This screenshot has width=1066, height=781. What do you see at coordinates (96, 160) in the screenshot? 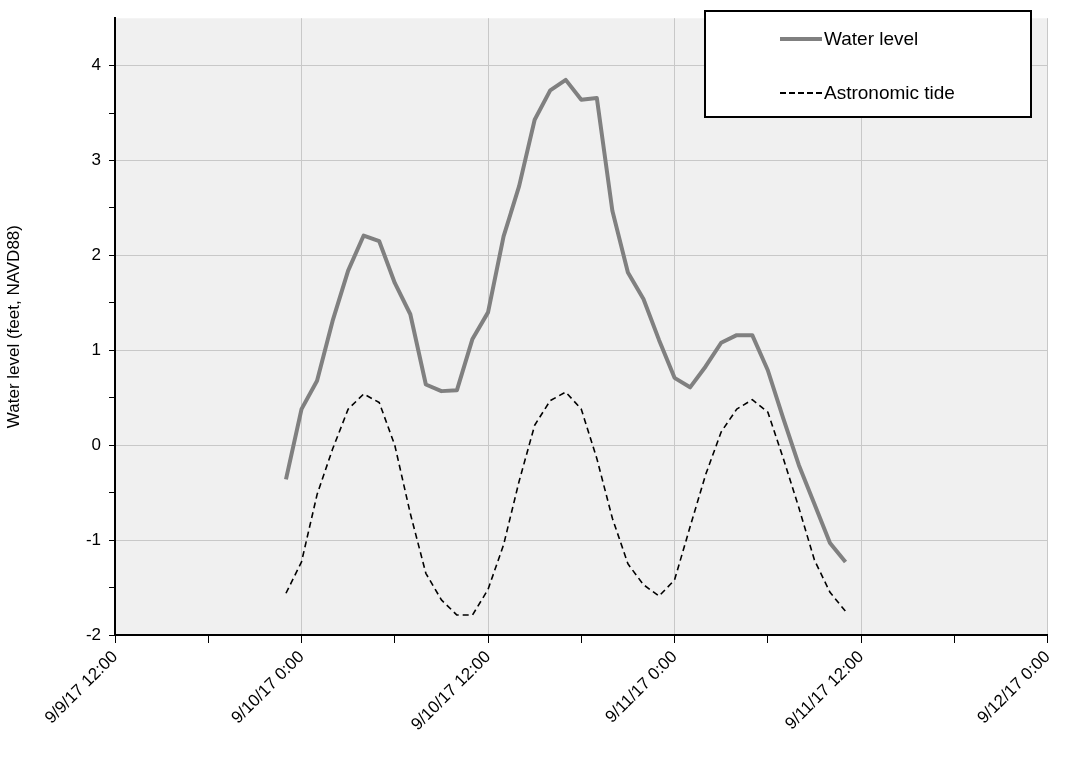
I see `y-tick-label: 3` at bounding box center [96, 160].